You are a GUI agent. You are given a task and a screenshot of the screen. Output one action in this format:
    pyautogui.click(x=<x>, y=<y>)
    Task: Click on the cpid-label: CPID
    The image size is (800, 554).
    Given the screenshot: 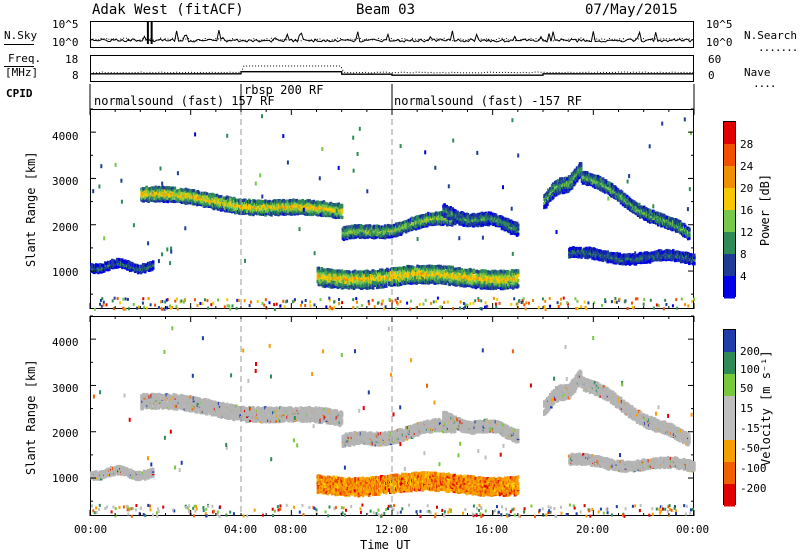 What is the action you would take?
    pyautogui.click(x=19, y=93)
    